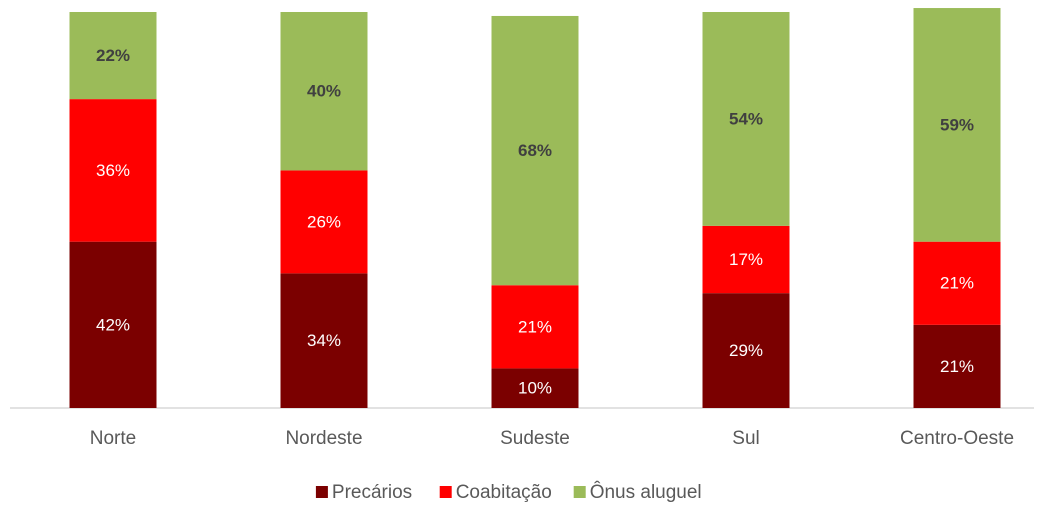 The height and width of the screenshot is (506, 1044). I want to click on data-label: 42%, so click(113, 324).